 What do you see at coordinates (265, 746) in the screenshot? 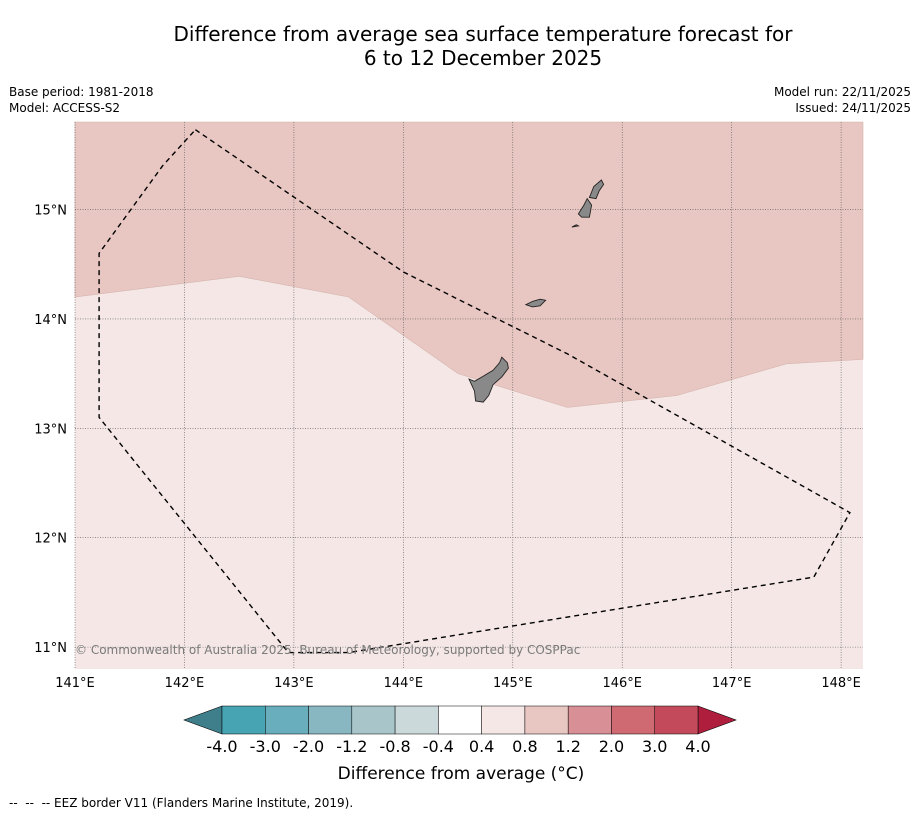
I see `colorbar-tick-label: -3.0` at bounding box center [265, 746].